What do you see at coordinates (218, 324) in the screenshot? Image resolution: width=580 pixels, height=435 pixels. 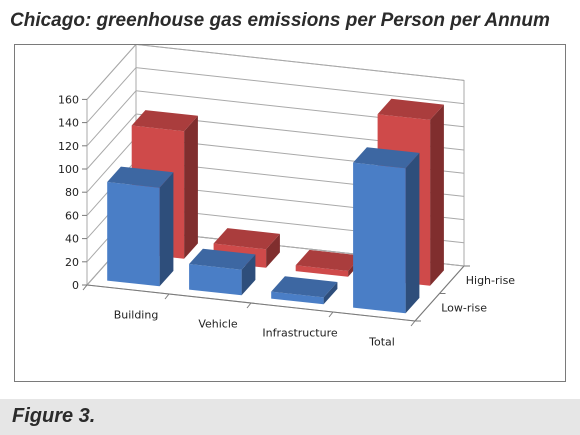 I see `category-label: Vehicle` at bounding box center [218, 324].